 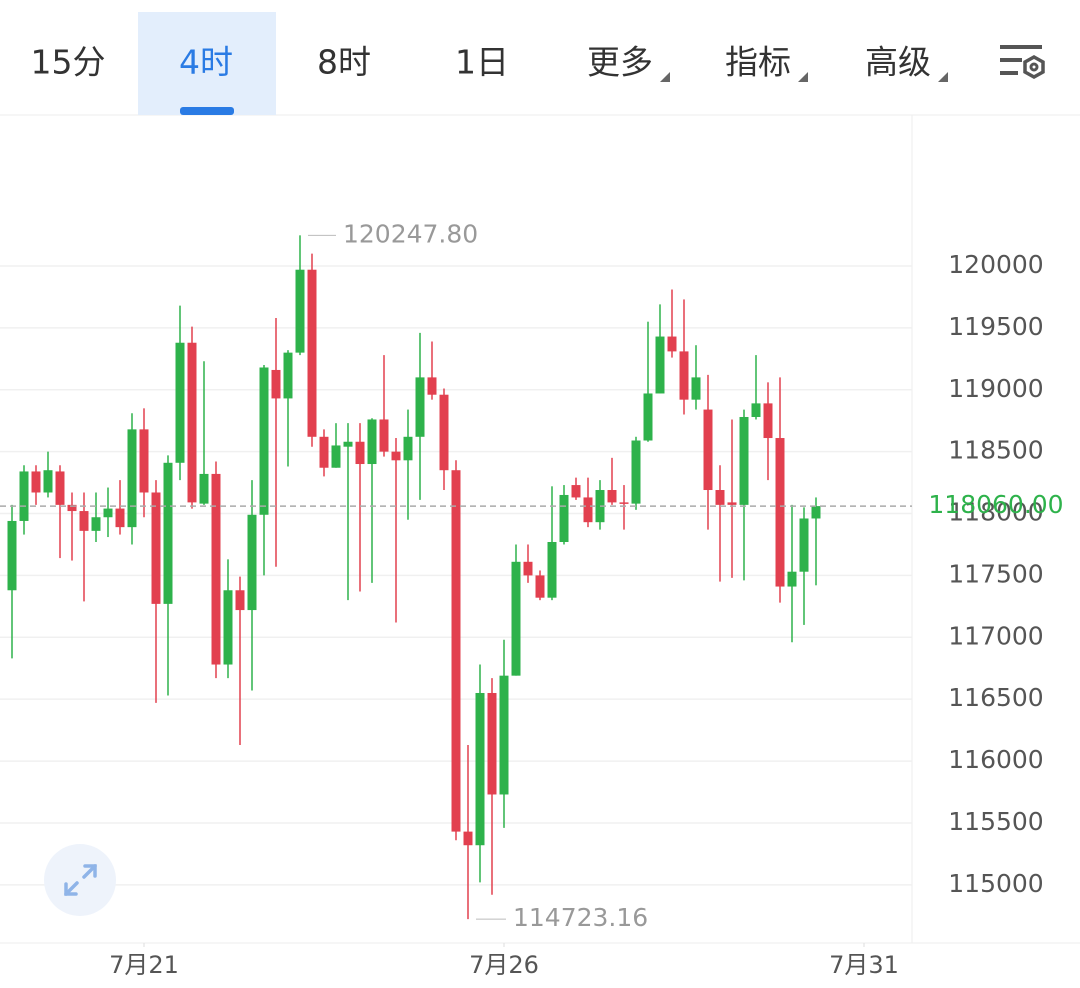 What do you see at coordinates (482, 62) in the screenshot?
I see `tab: 1日` at bounding box center [482, 62].